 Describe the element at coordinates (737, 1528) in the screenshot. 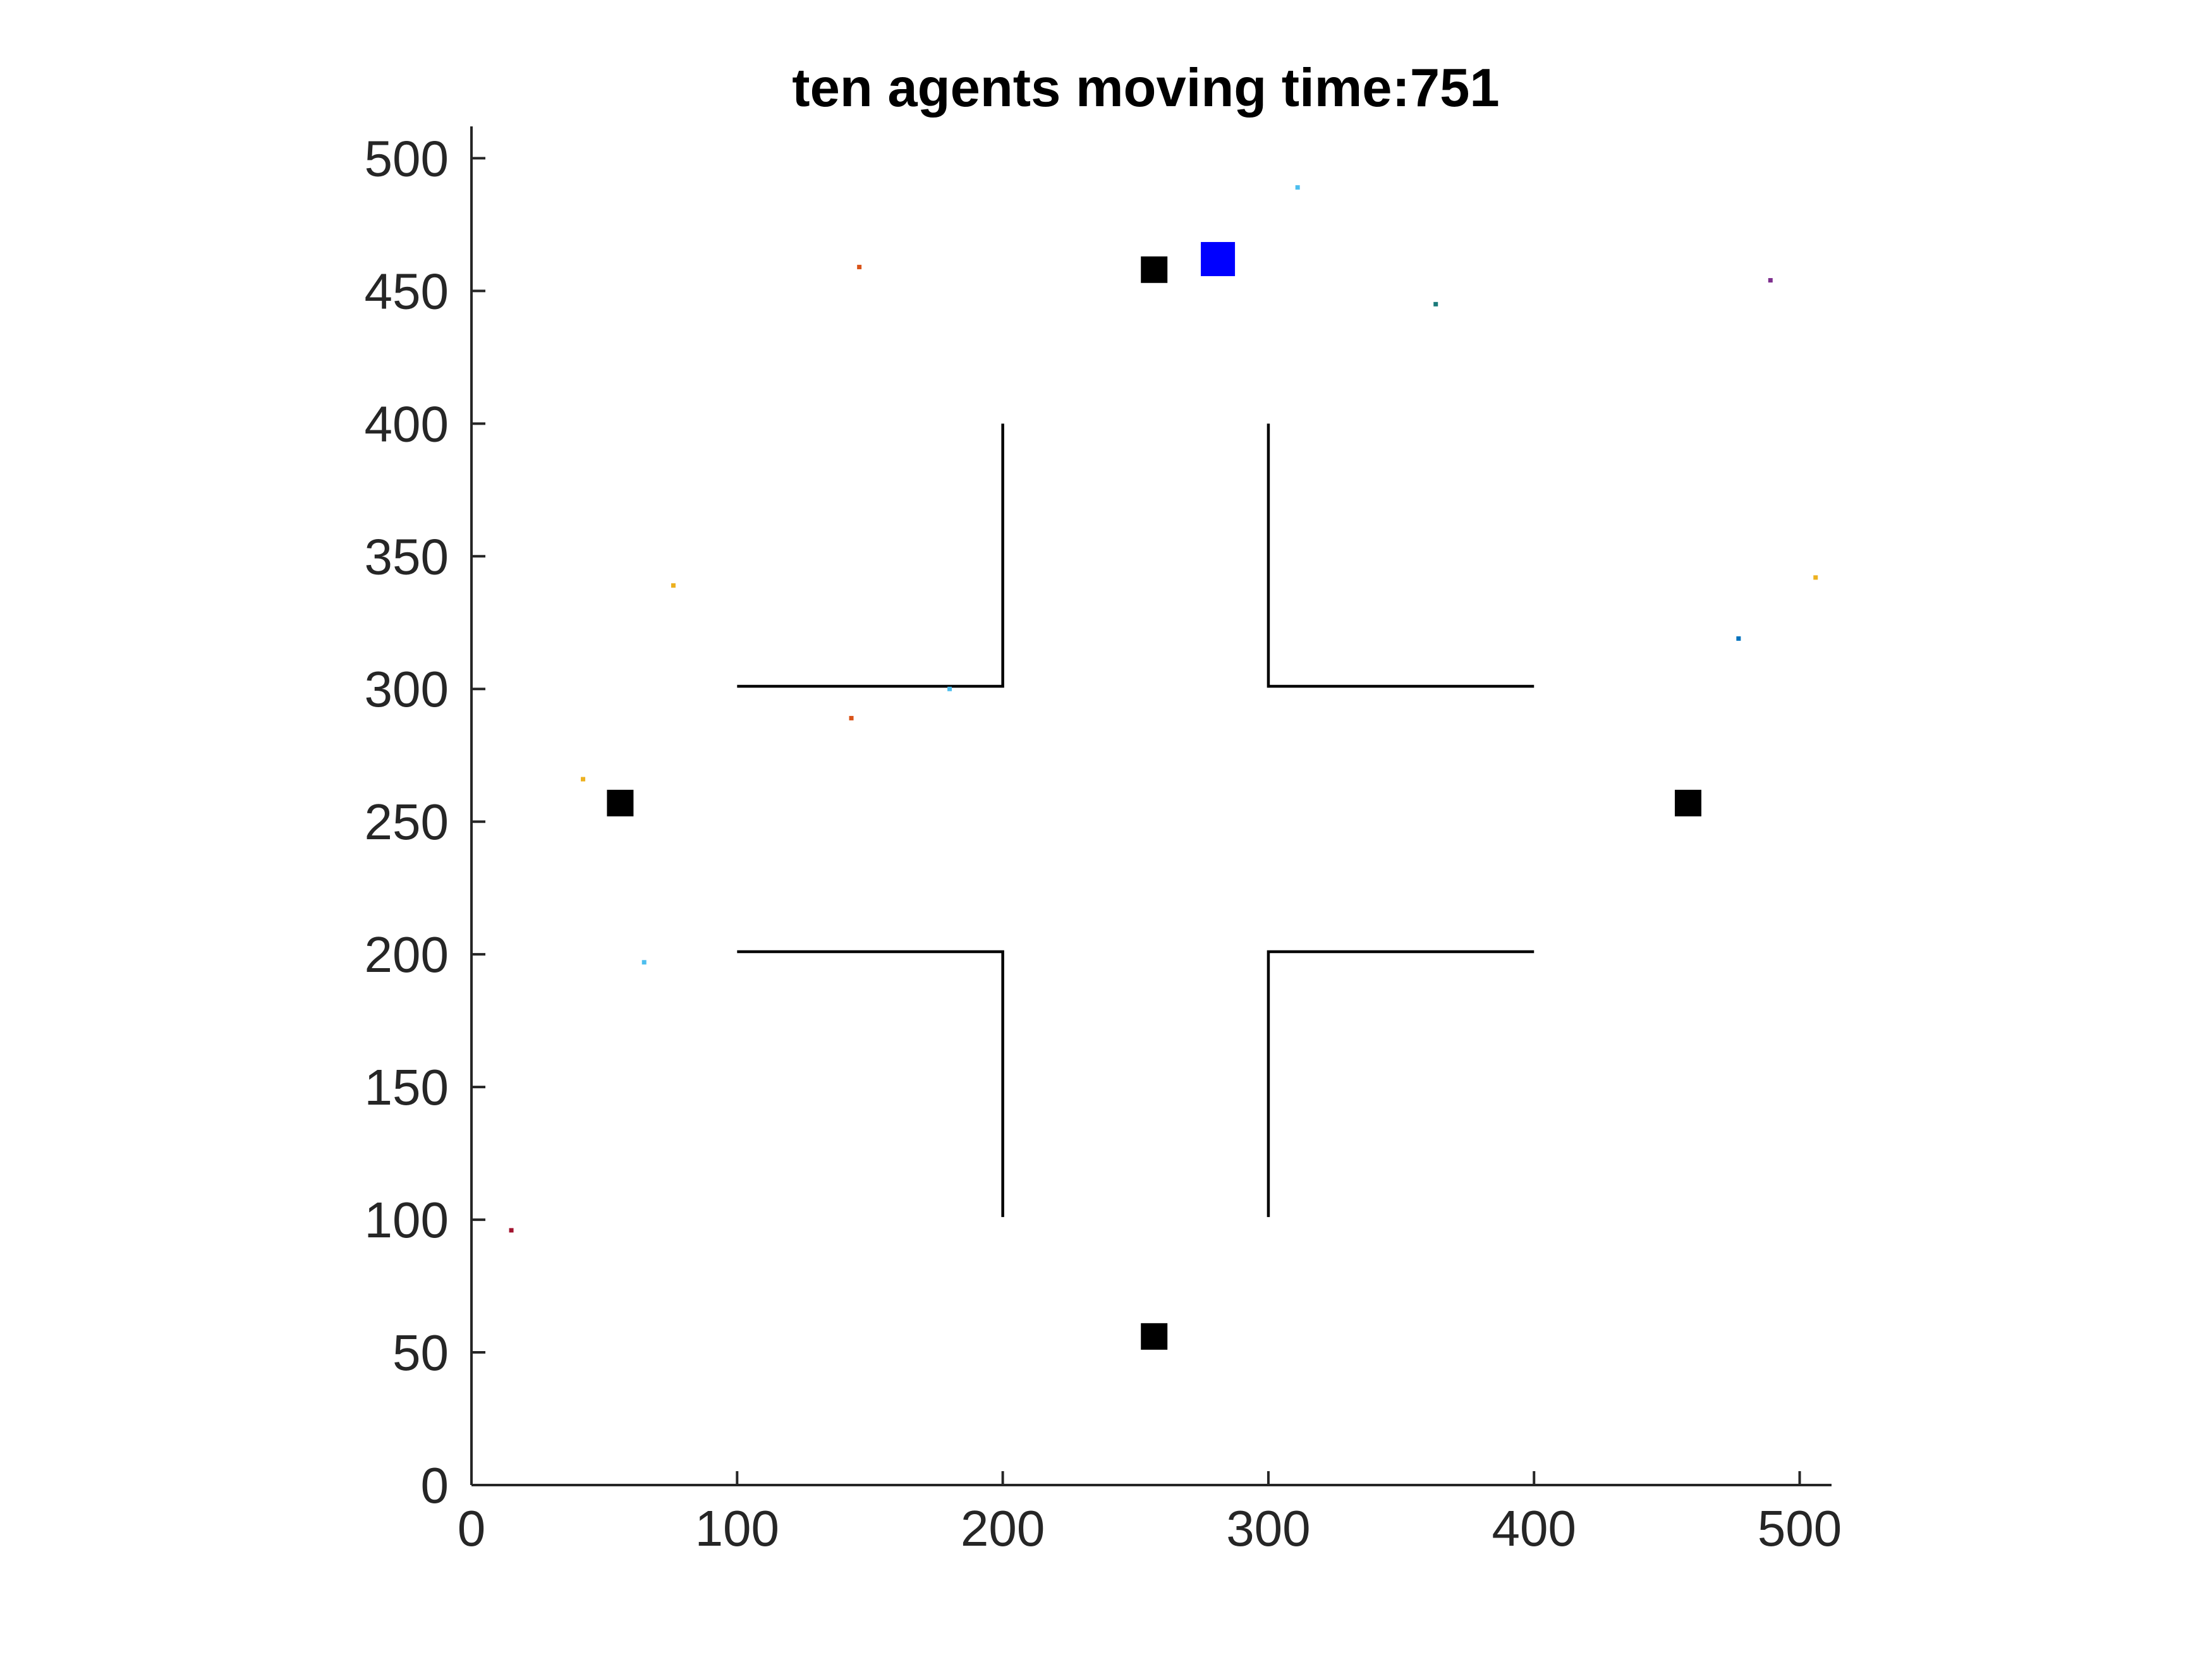

I see `x-tick-label: 100` at that location.